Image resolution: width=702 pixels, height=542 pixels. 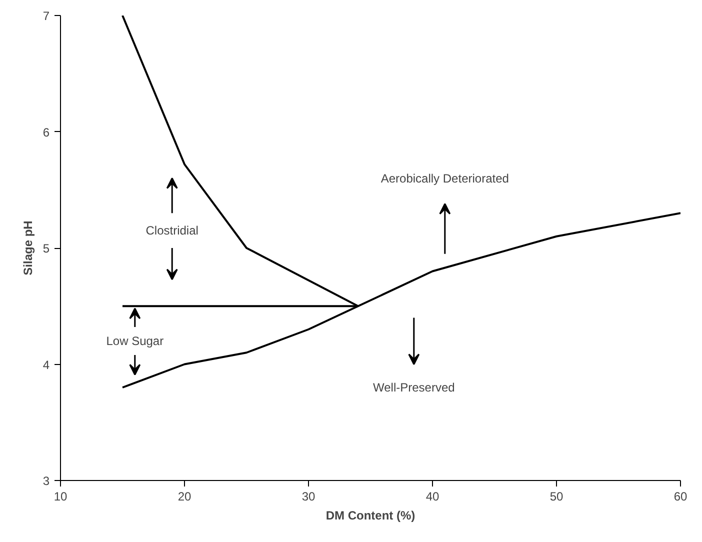 What do you see at coordinates (309, 497) in the screenshot?
I see `x-tick-label: 30` at bounding box center [309, 497].